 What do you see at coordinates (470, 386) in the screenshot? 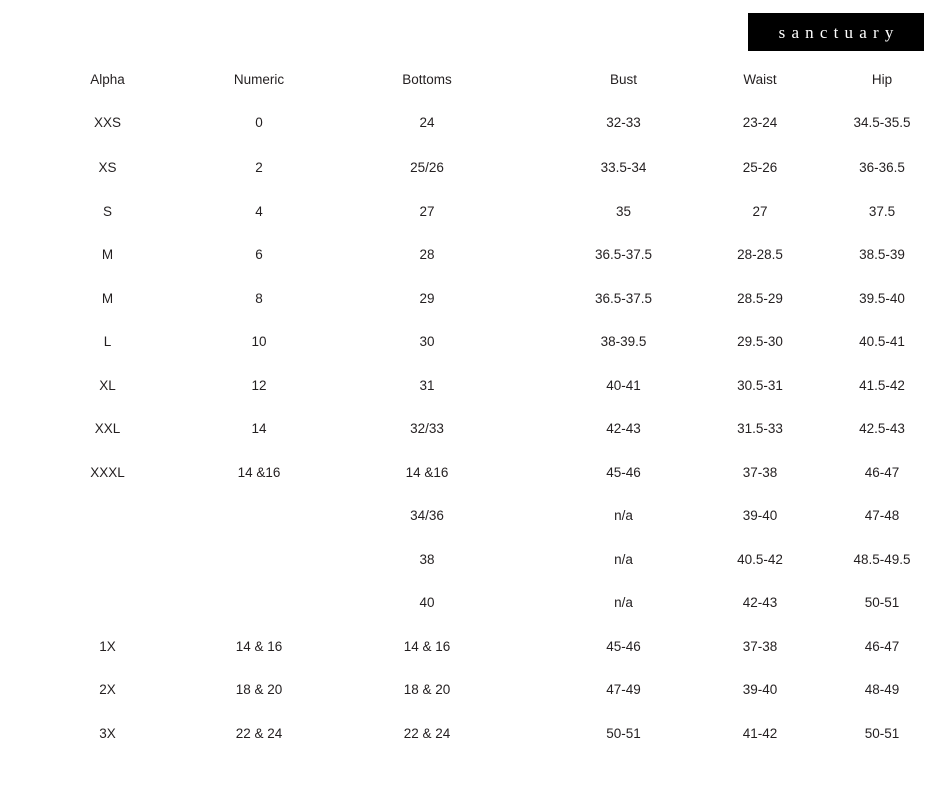
I see `table-row: XL 12 31 40-41 30.5-31 41.5-42` at bounding box center [470, 386].